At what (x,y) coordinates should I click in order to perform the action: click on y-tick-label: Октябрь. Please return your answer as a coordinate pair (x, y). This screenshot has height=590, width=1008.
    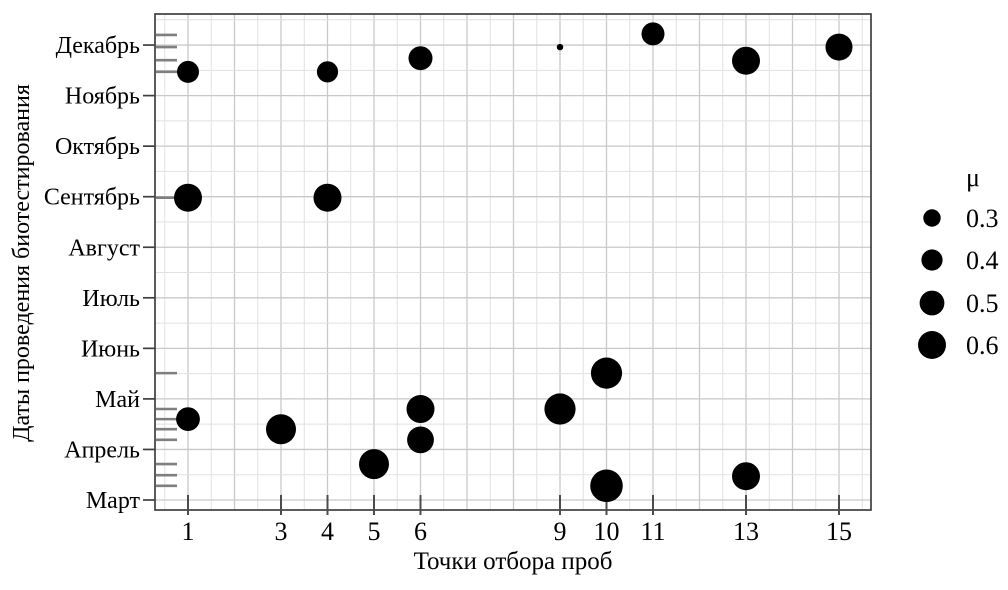
    Looking at the image, I should click on (97, 147).